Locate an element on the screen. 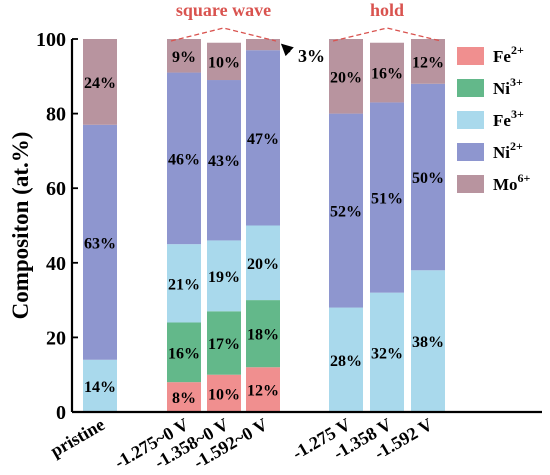 The height and width of the screenshot is (475, 550). data-label-fe2-1-592-0-v: 12% is located at coordinates (263, 391).